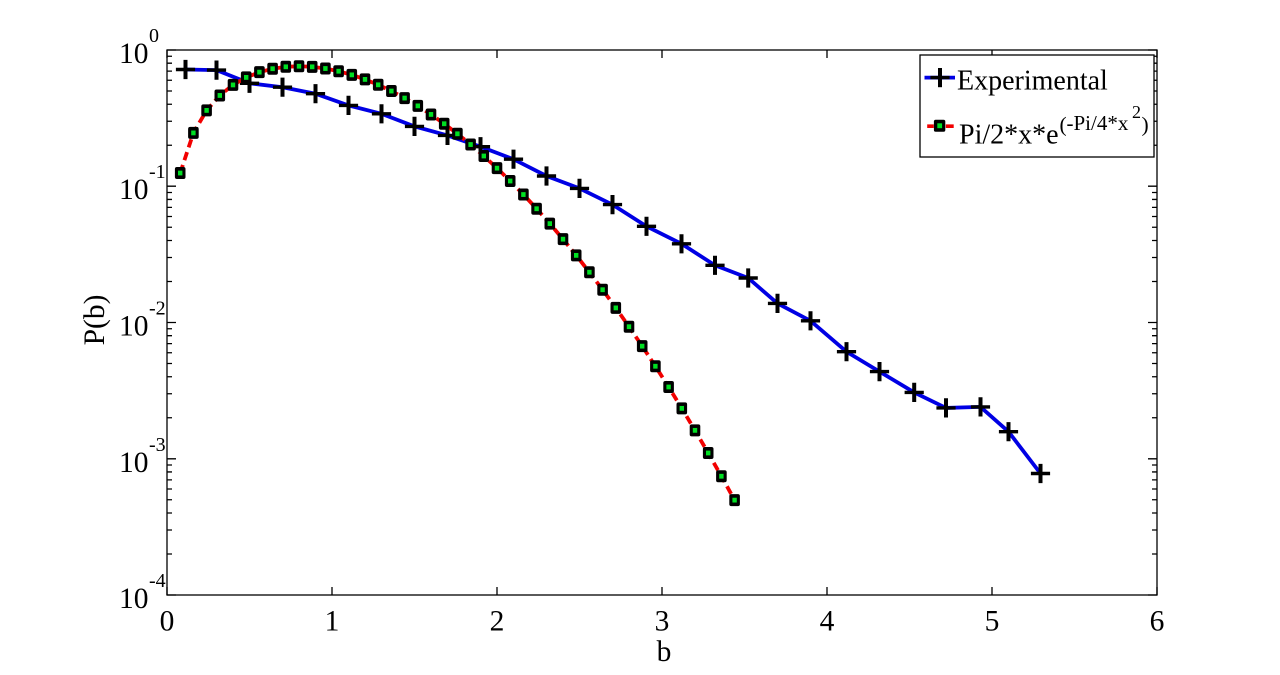  I want to click on svg-text: -1, so click(157, 172).